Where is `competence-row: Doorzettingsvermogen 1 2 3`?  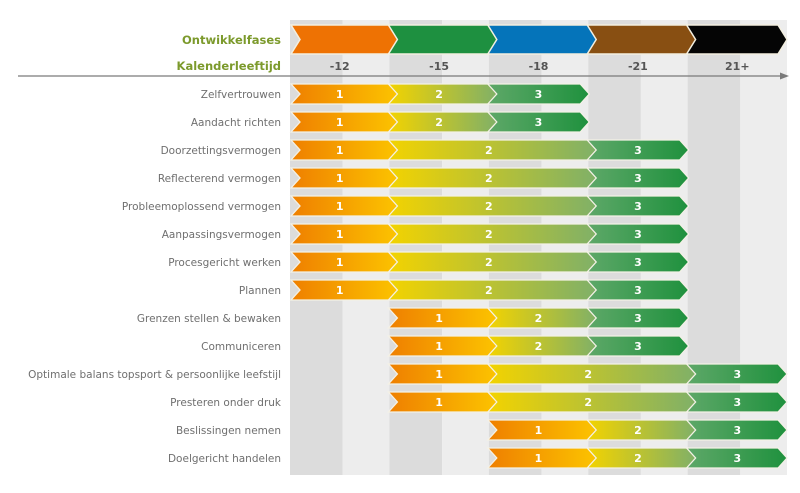
competence-row: Doorzettingsvermogen 1 2 3 is located at coordinates (425, 150).